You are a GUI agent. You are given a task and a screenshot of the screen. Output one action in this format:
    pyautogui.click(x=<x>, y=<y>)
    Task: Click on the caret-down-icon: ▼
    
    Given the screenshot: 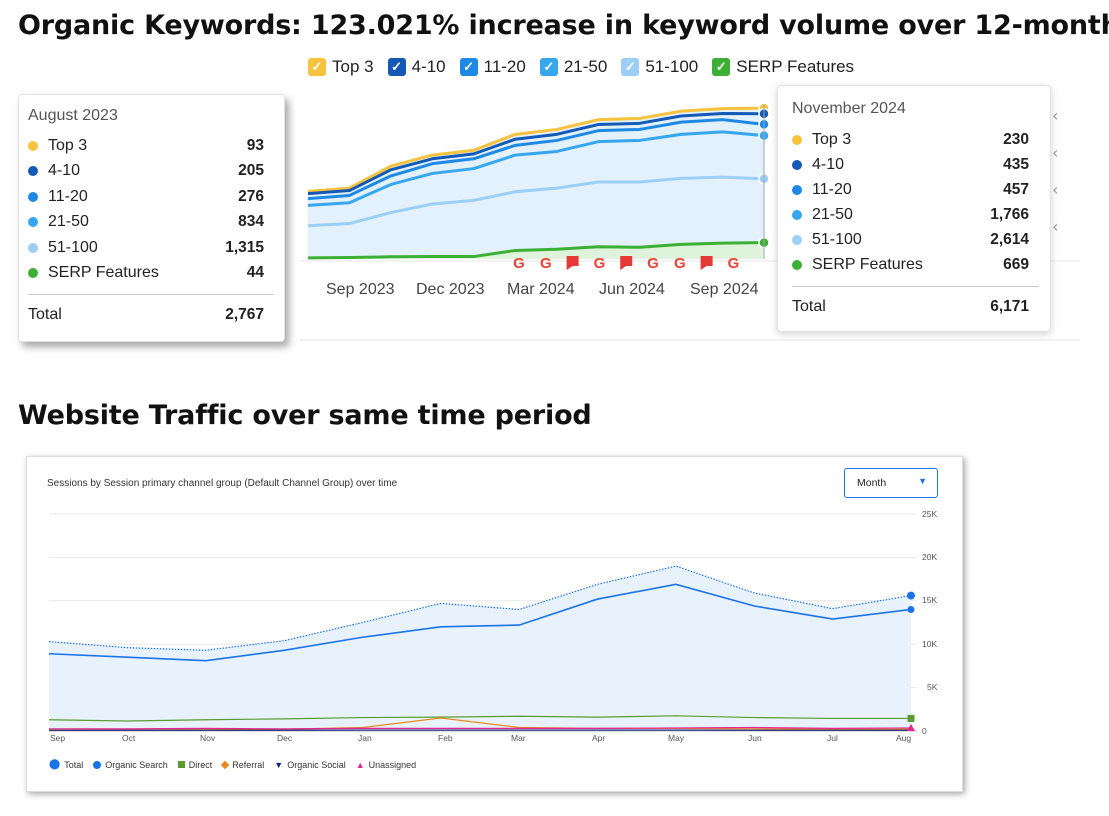 What is the action you would take?
    pyautogui.click(x=922, y=481)
    